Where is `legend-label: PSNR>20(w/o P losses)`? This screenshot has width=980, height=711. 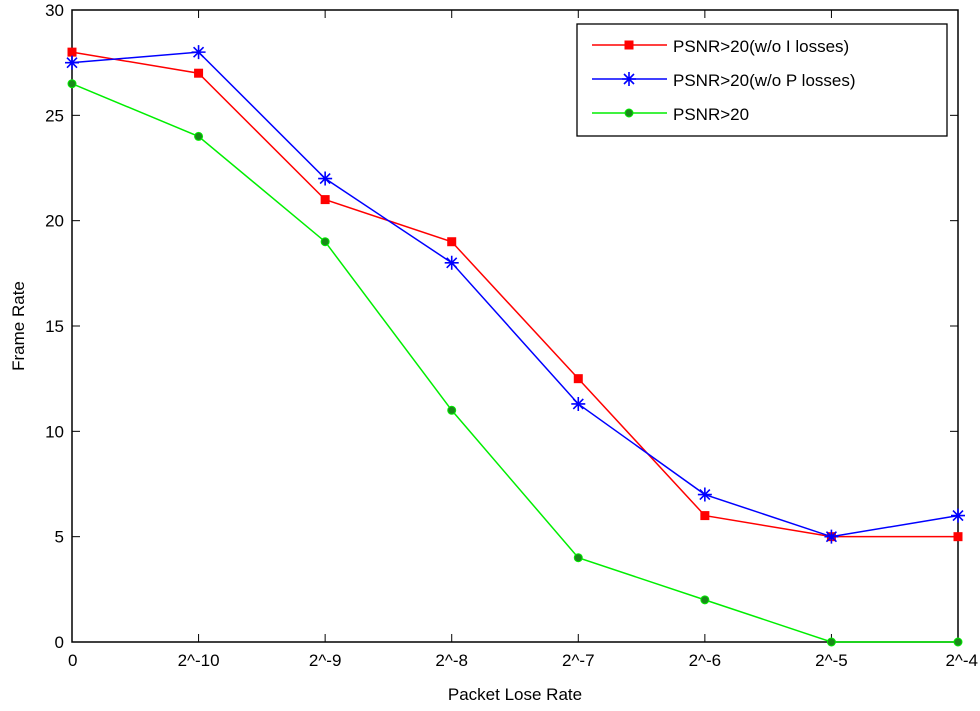
legend-label: PSNR>20(w/o P losses) is located at coordinates (764, 80).